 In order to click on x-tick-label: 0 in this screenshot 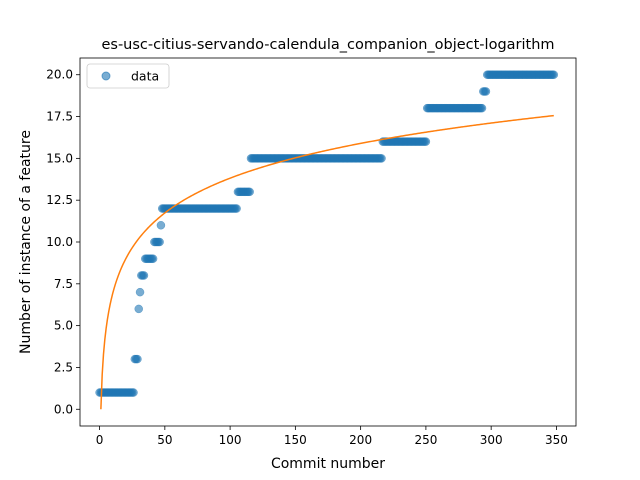, I will do `click(100, 440)`.